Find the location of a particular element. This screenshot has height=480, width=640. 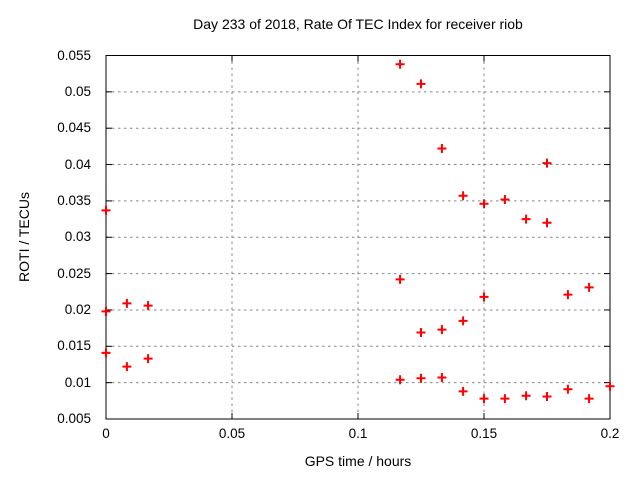

y-tick-label: 0.02 is located at coordinates (77, 309).